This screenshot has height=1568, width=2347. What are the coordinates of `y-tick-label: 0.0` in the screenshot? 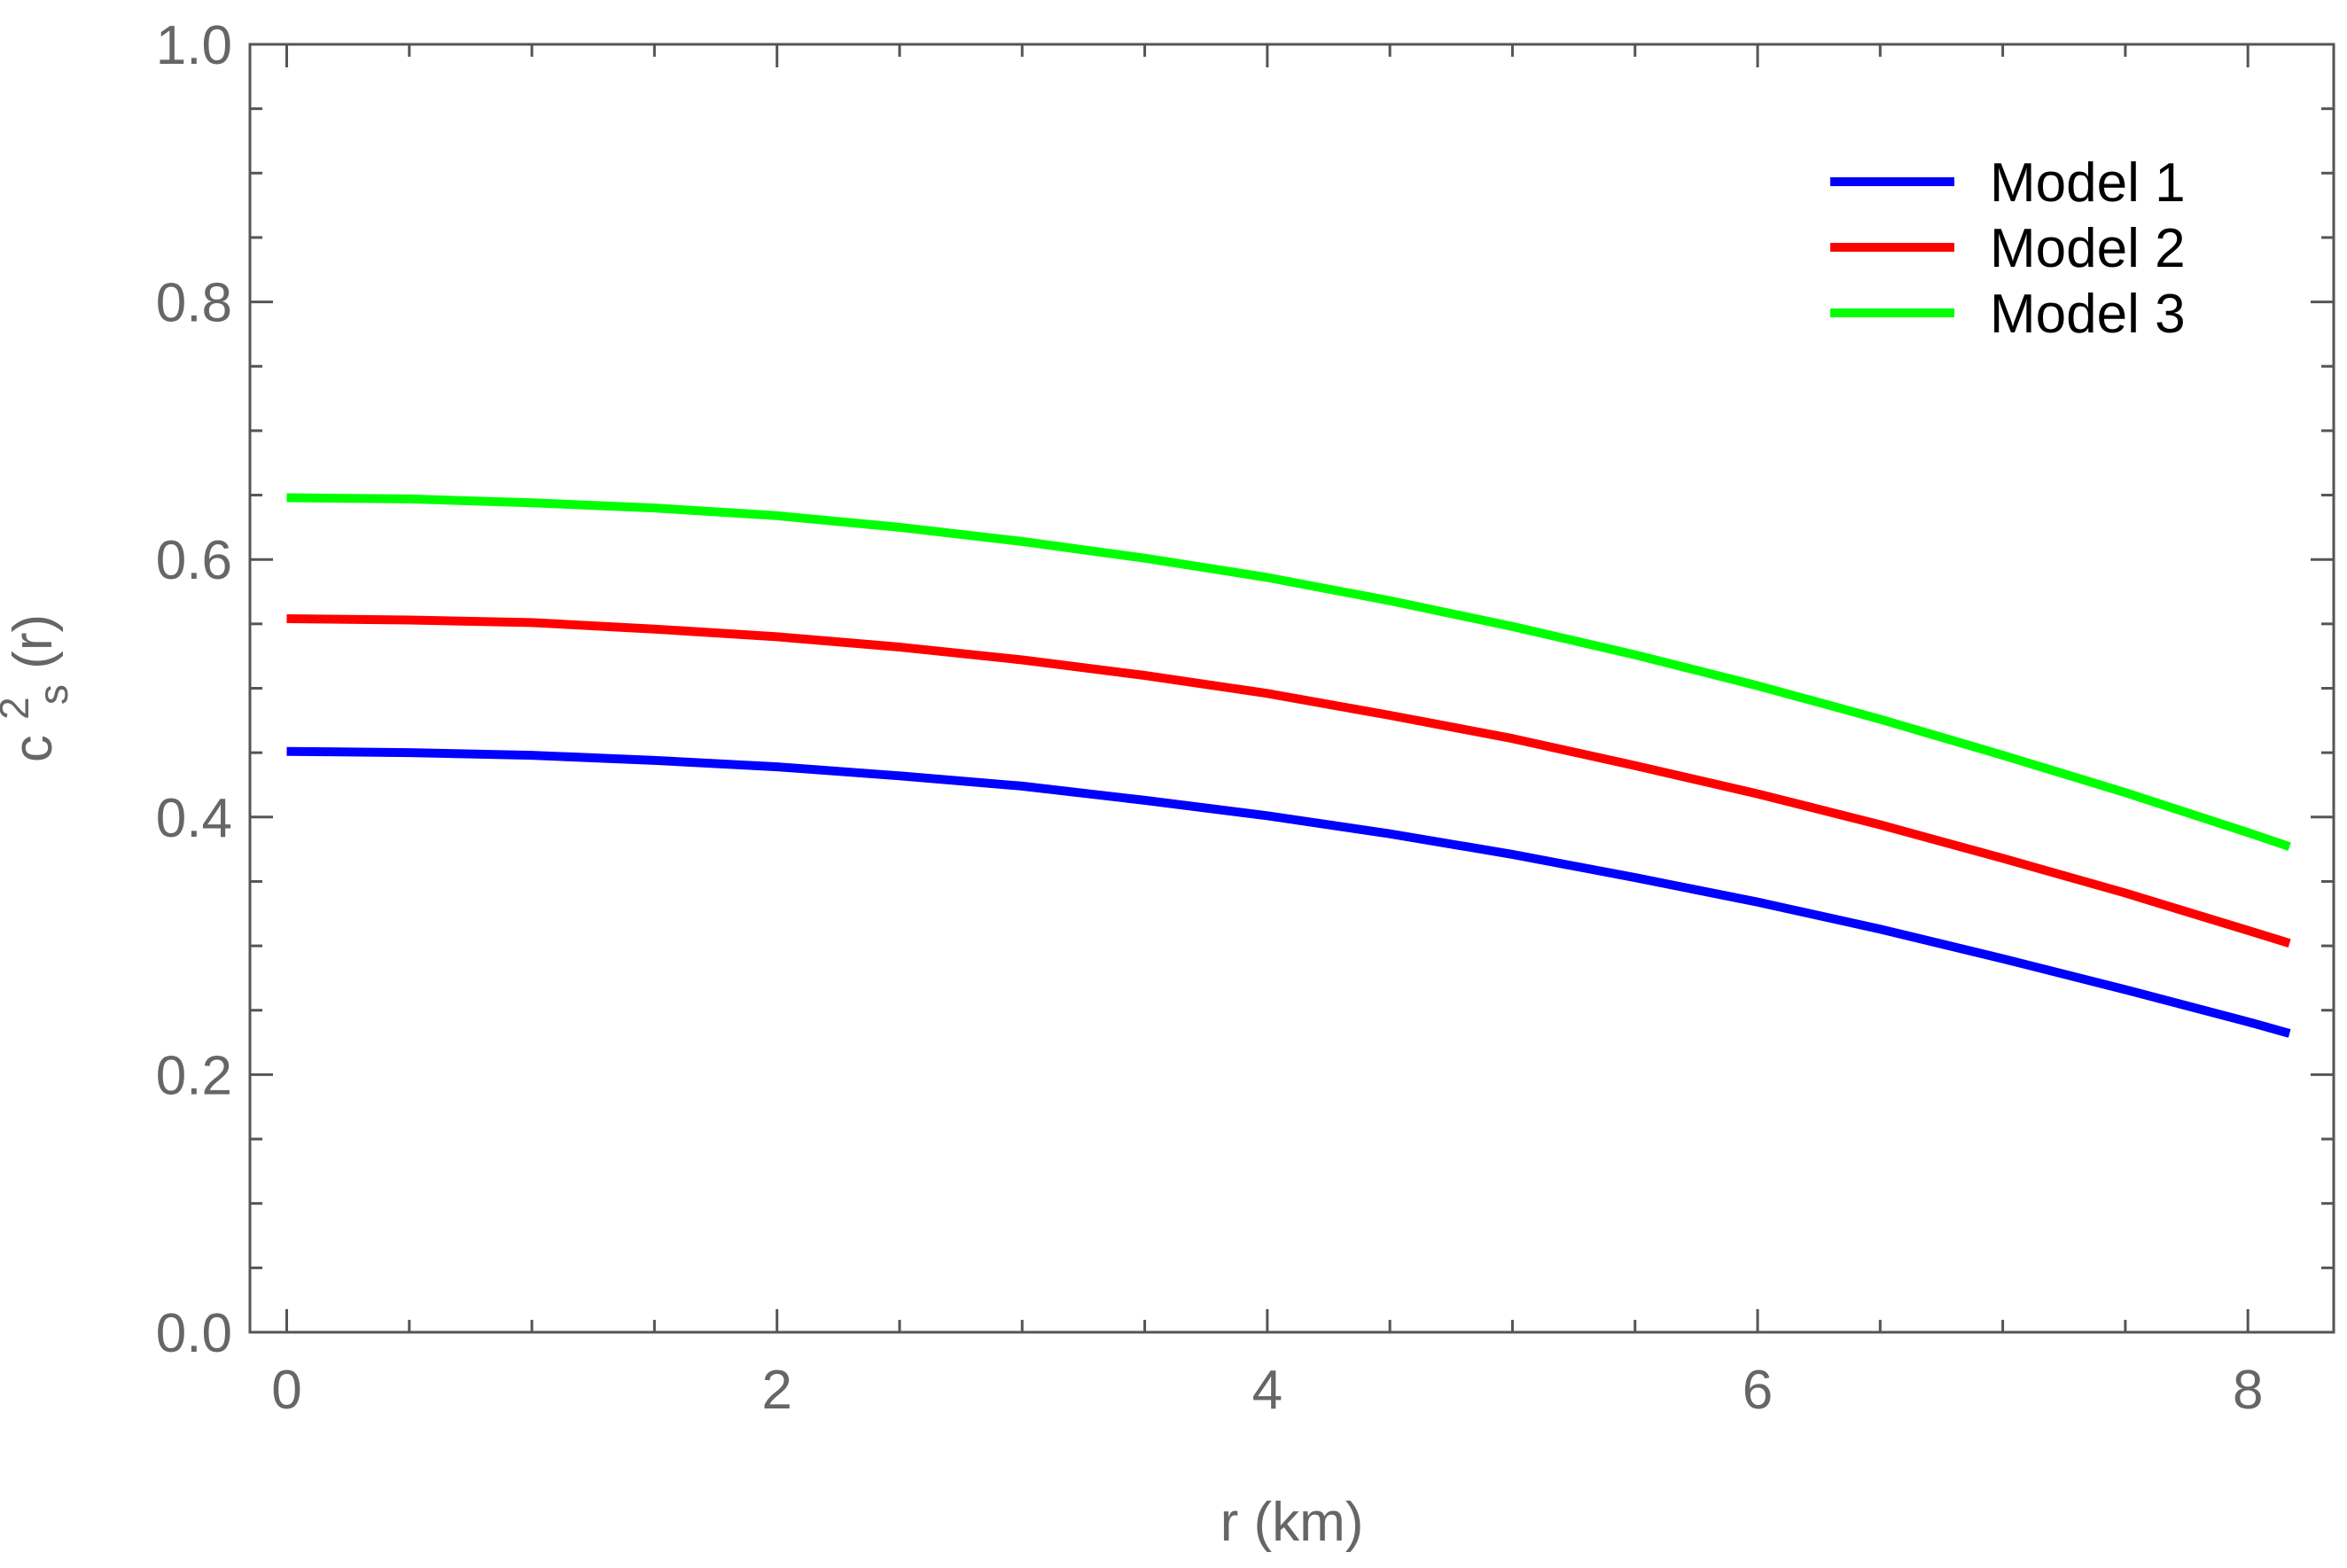 It's located at (194, 1333).